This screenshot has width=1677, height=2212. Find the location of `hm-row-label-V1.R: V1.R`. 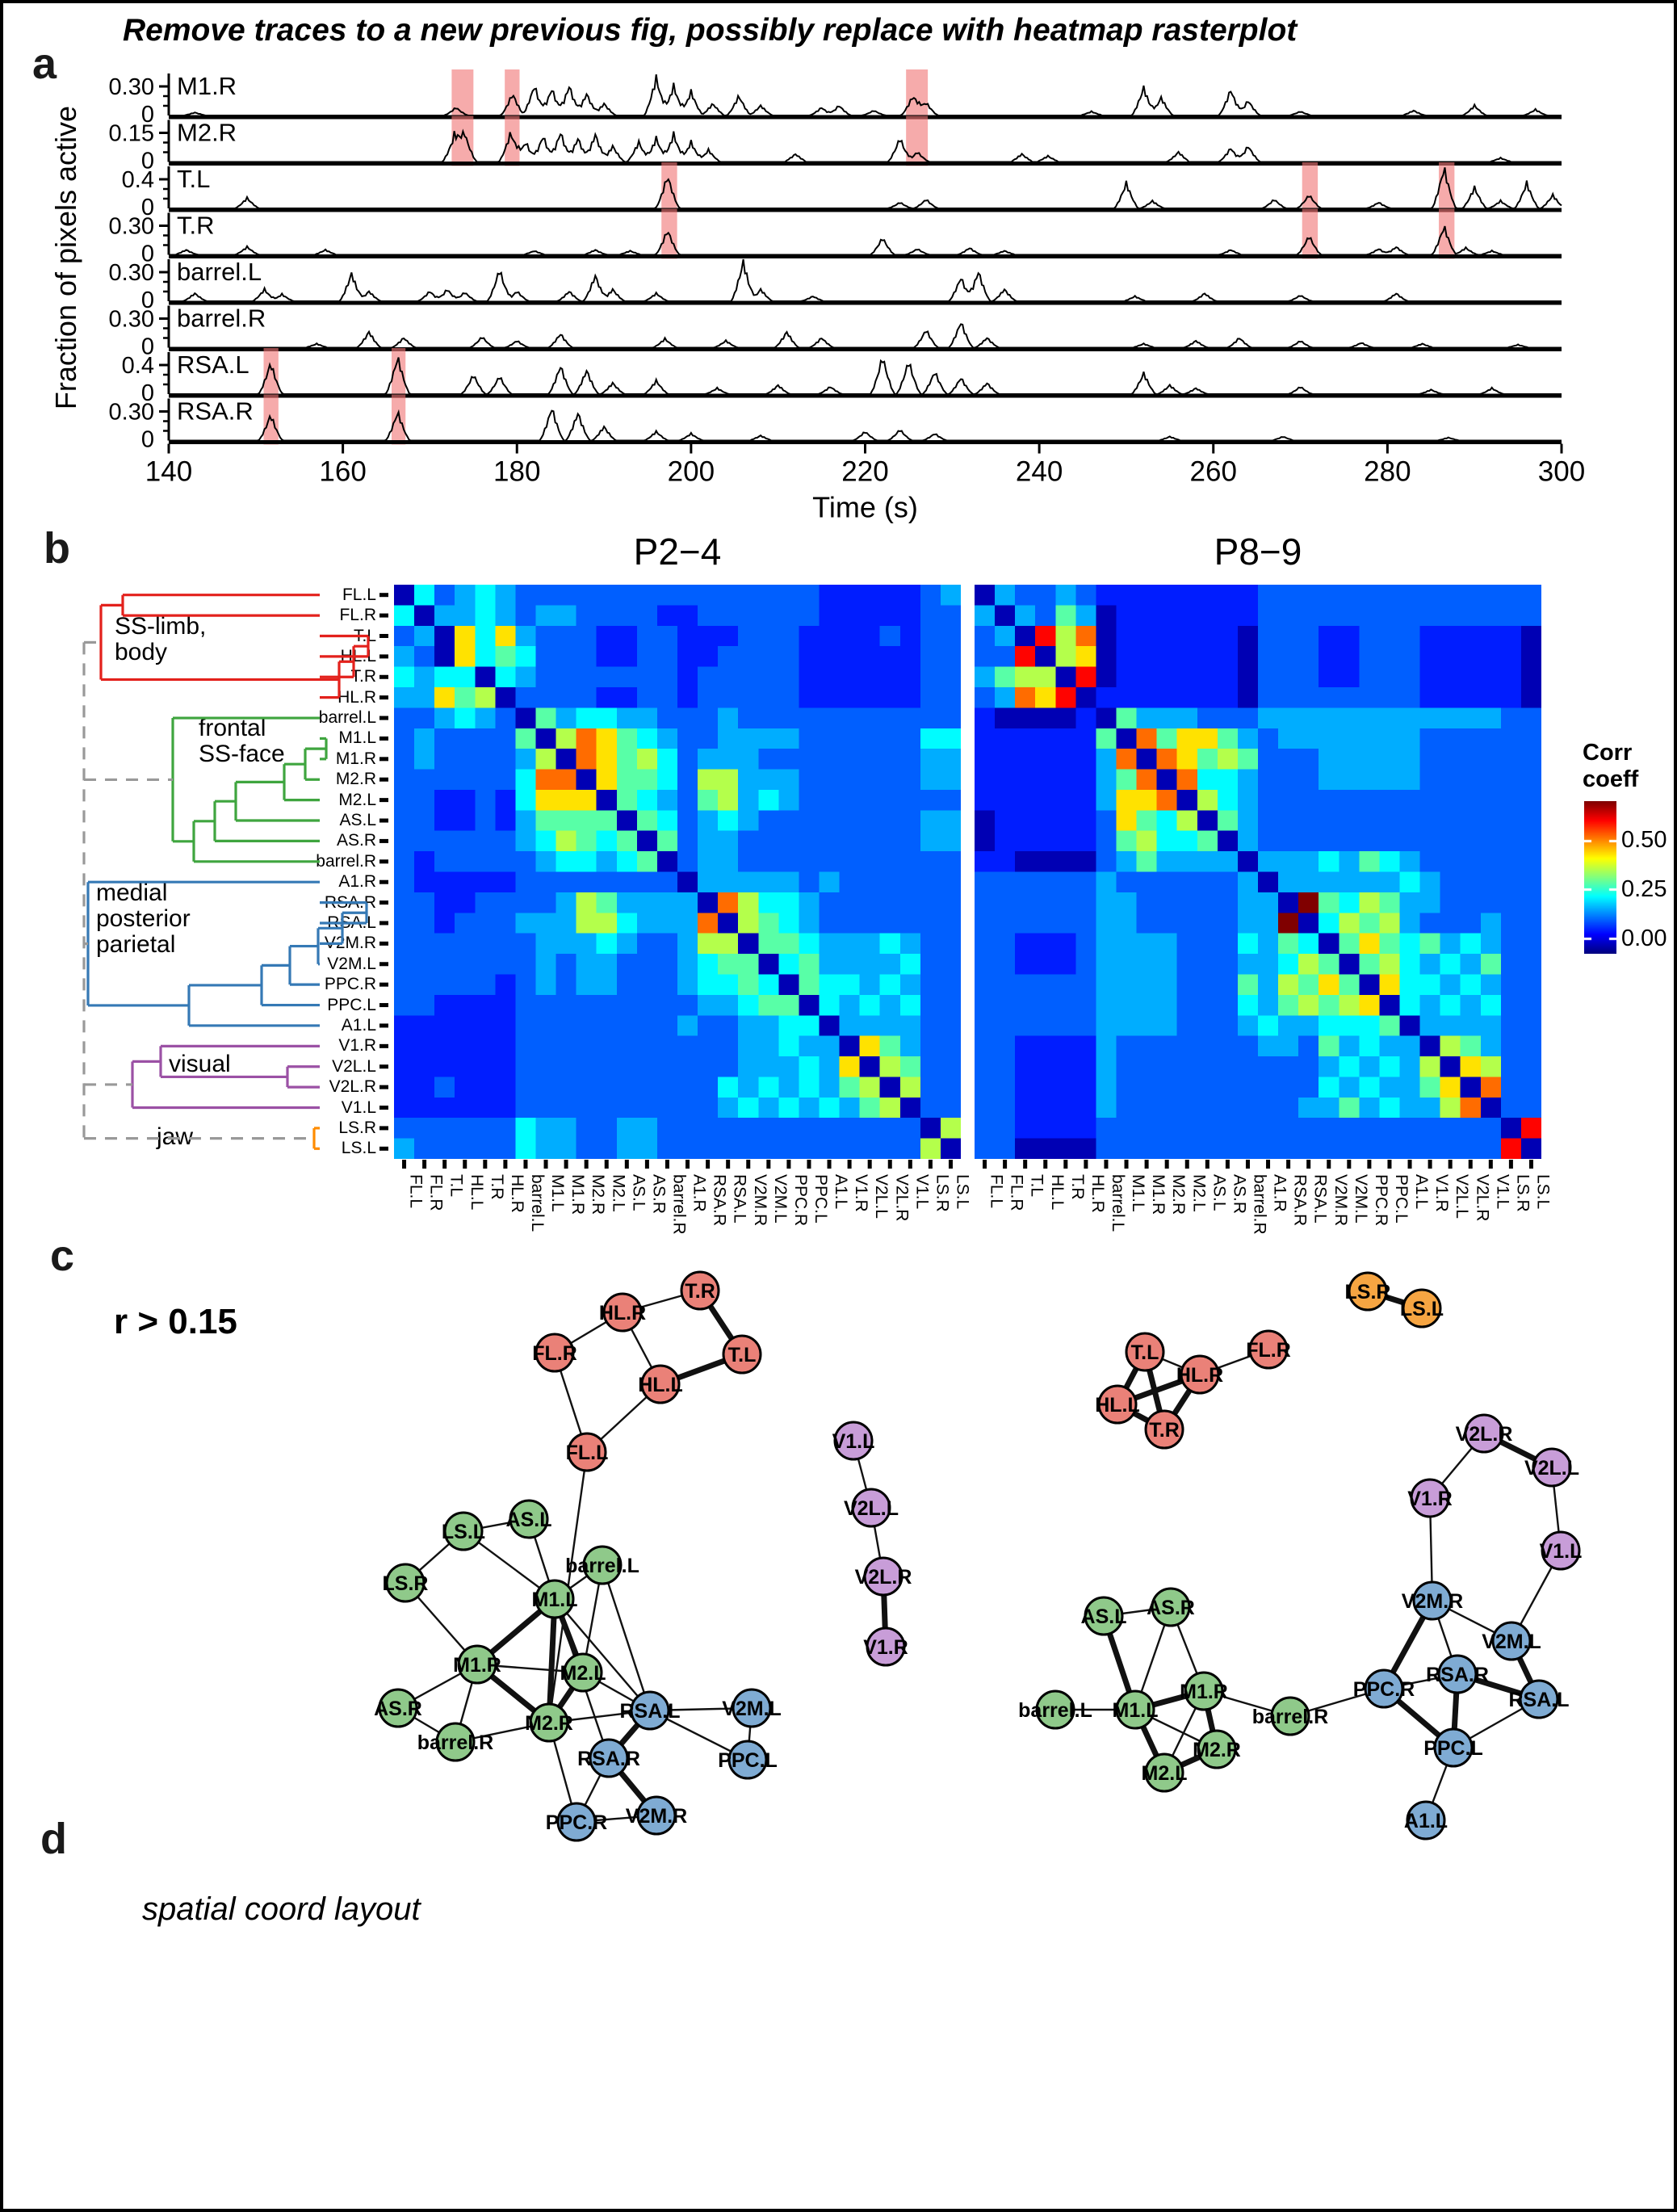

hm-row-label-V1.R: V1.R is located at coordinates (357, 1046).